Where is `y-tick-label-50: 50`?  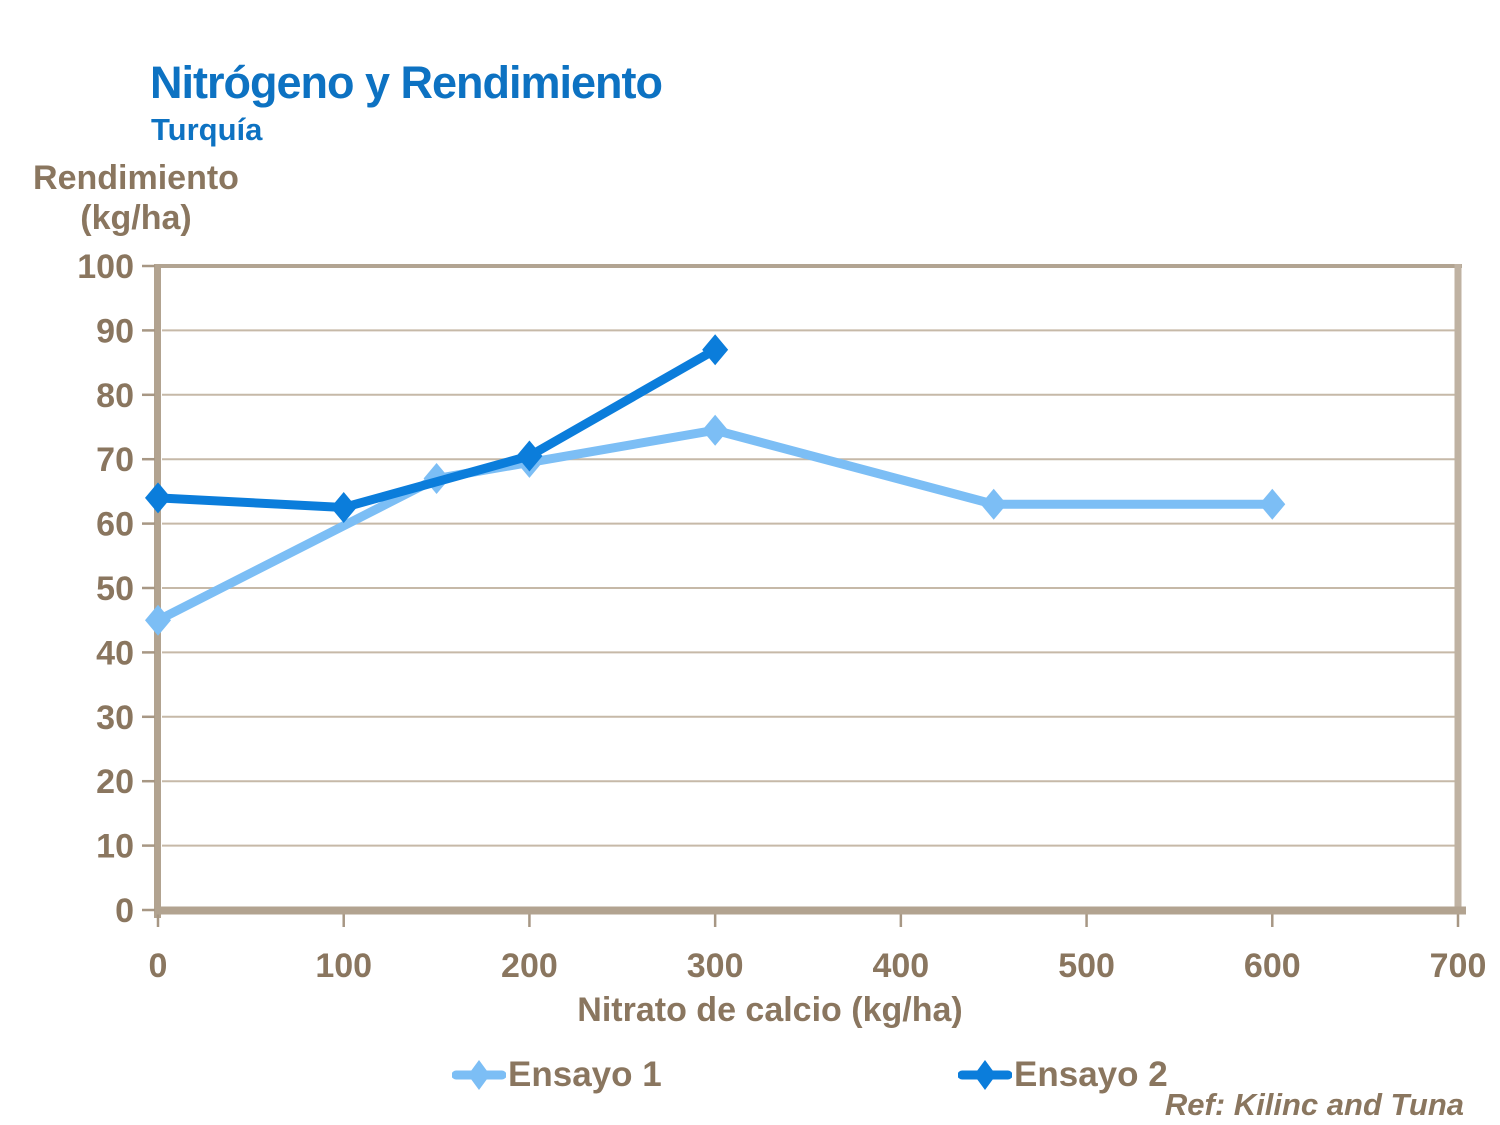 y-tick-label-50: 50 is located at coordinates (115, 589).